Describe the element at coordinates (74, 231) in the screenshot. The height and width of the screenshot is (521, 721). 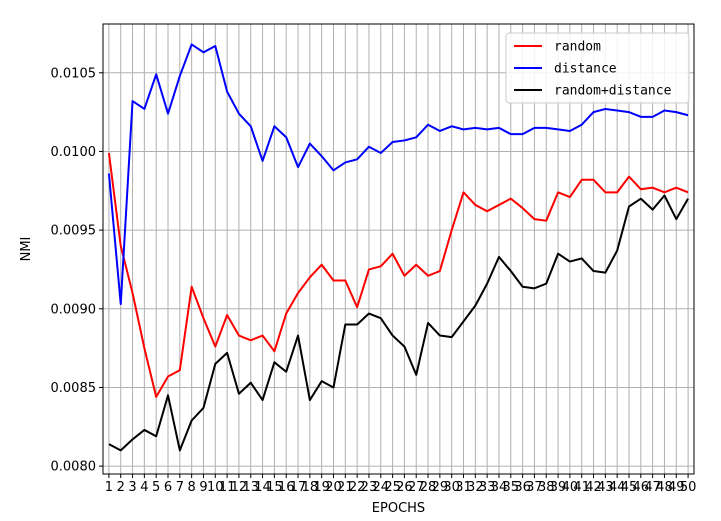
I see `y-tick-label: 0.0095` at that location.